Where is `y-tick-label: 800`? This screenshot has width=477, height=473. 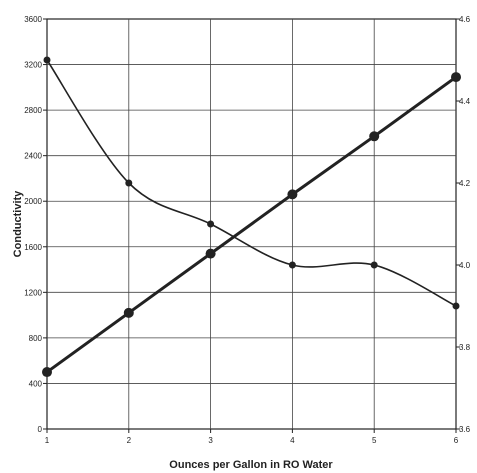 y-tick-label: 800 is located at coordinates (36, 338).